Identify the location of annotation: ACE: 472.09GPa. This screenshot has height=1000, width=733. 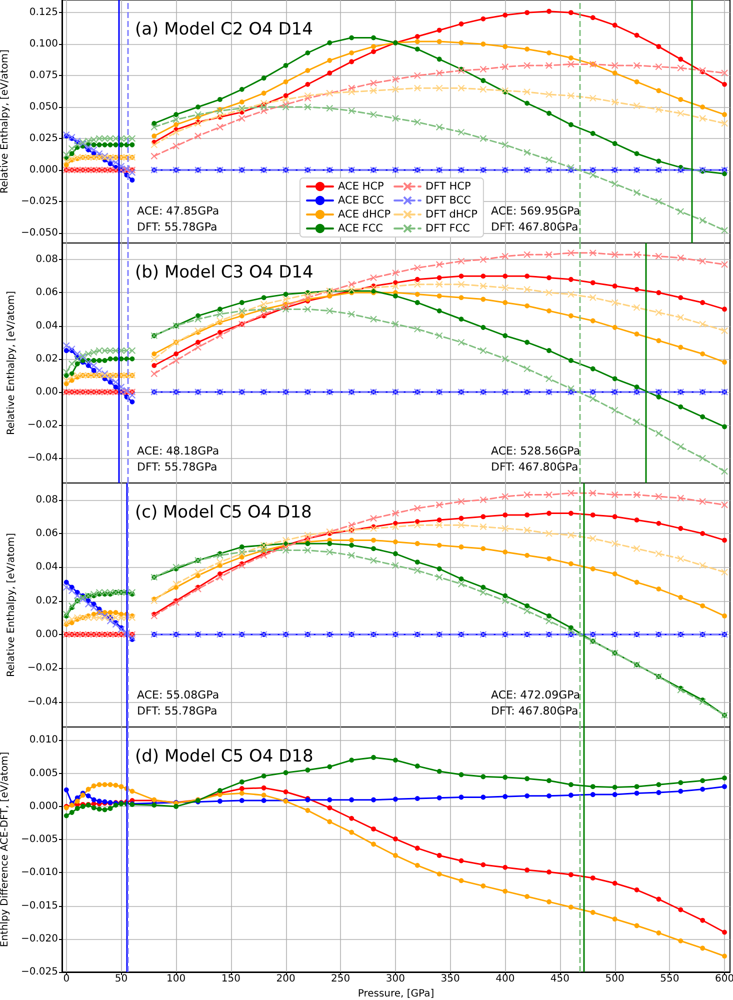
(535, 695).